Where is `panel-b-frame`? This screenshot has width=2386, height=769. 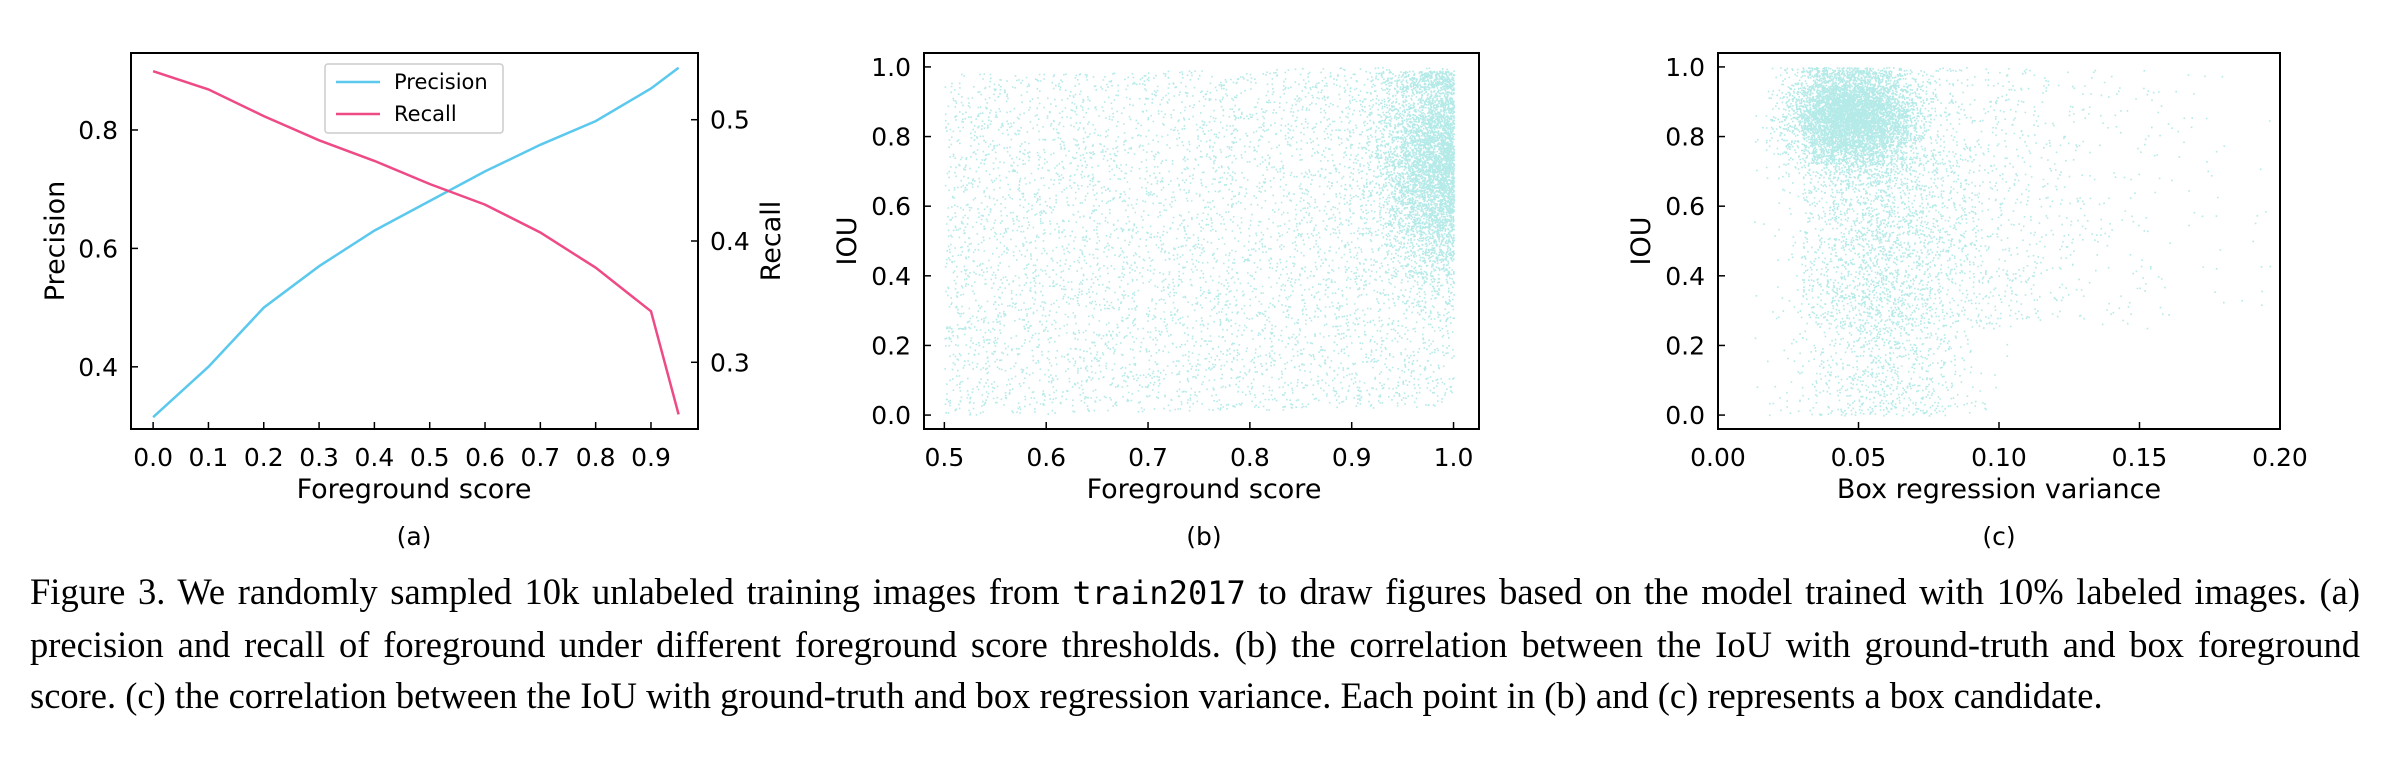
panel-b-frame is located at coordinates (1201, 241).